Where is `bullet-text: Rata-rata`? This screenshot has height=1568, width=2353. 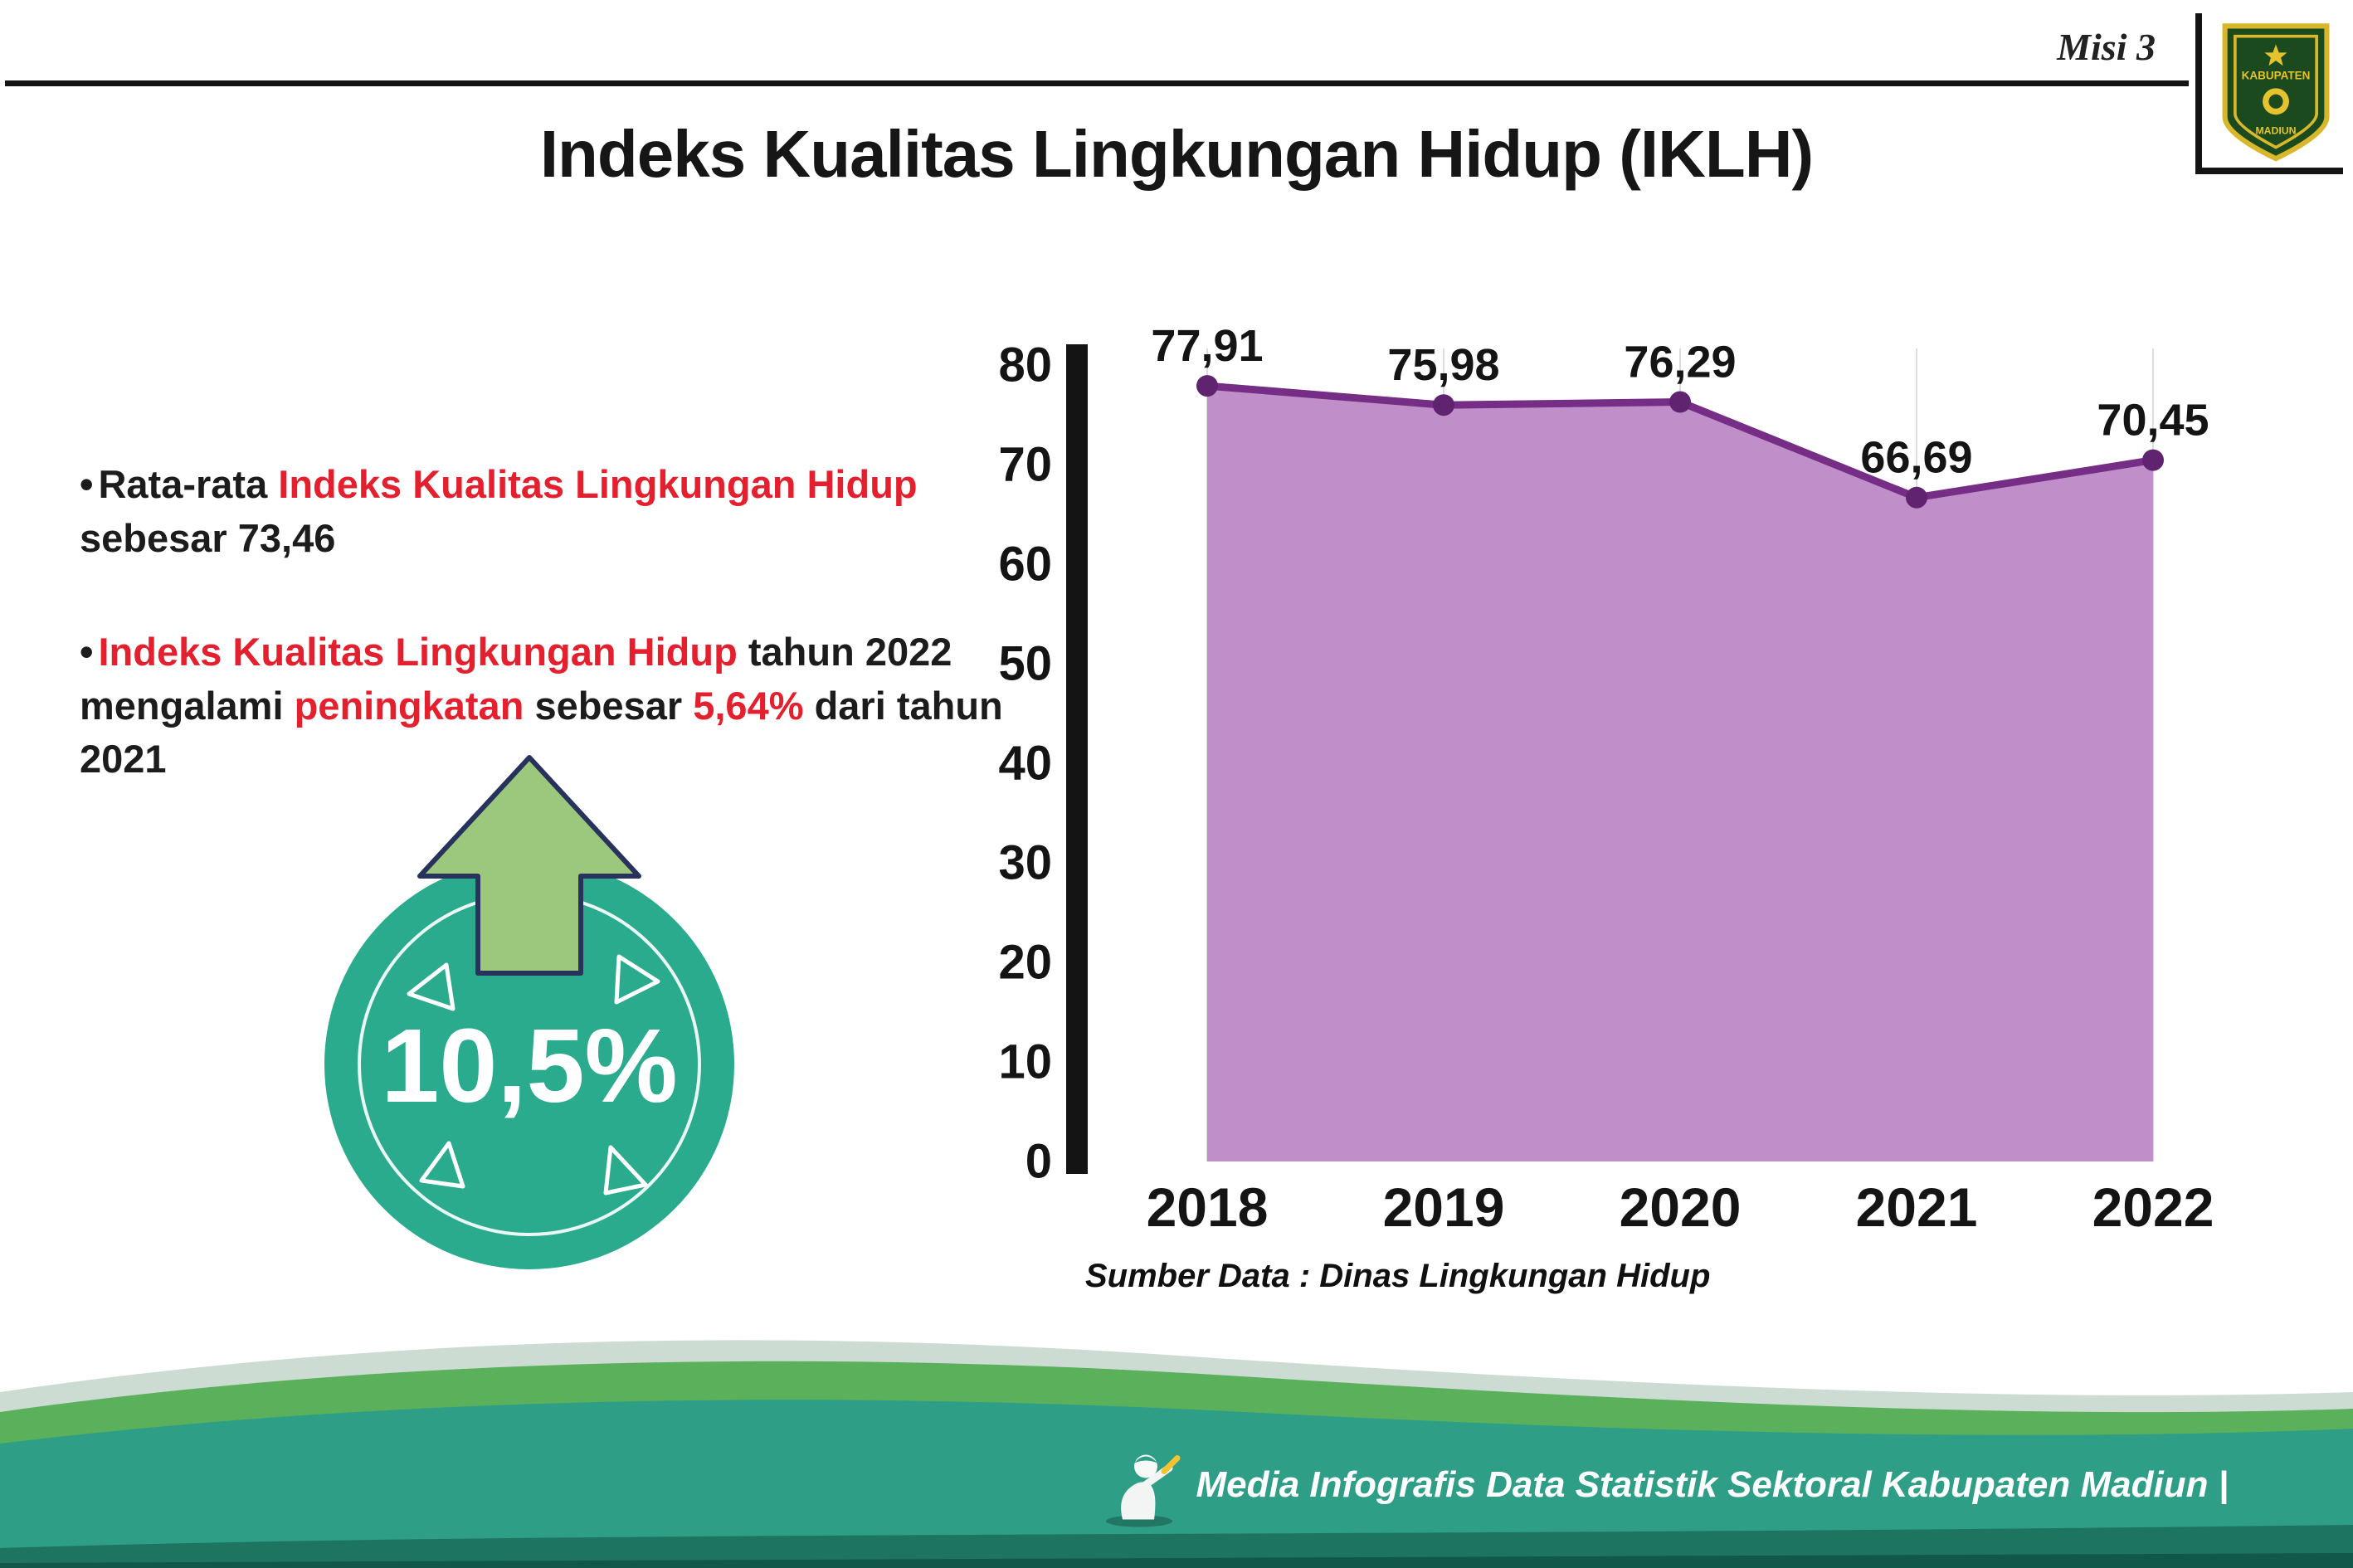
bullet-text: Rata-rata is located at coordinates (188, 484).